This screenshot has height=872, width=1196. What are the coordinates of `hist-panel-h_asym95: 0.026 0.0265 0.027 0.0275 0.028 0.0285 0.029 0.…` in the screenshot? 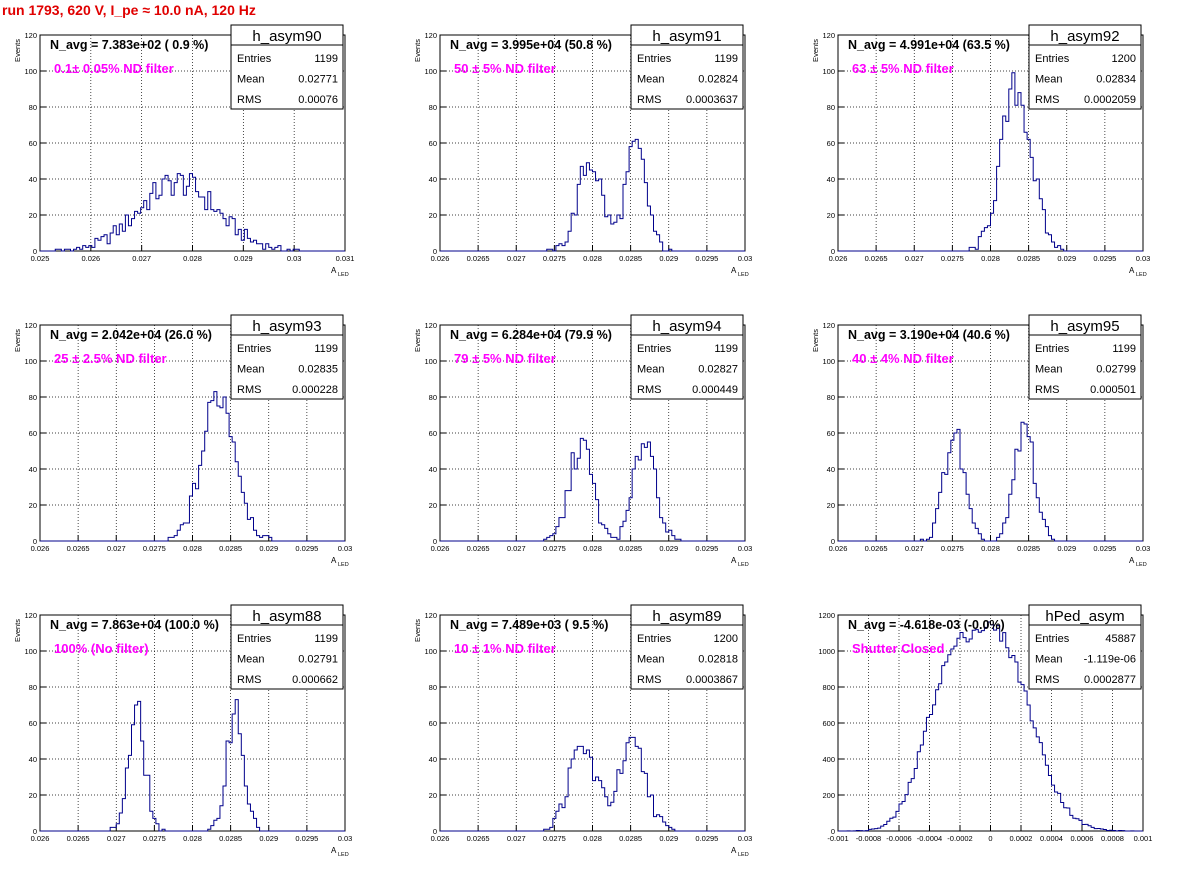 It's located at (980, 441).